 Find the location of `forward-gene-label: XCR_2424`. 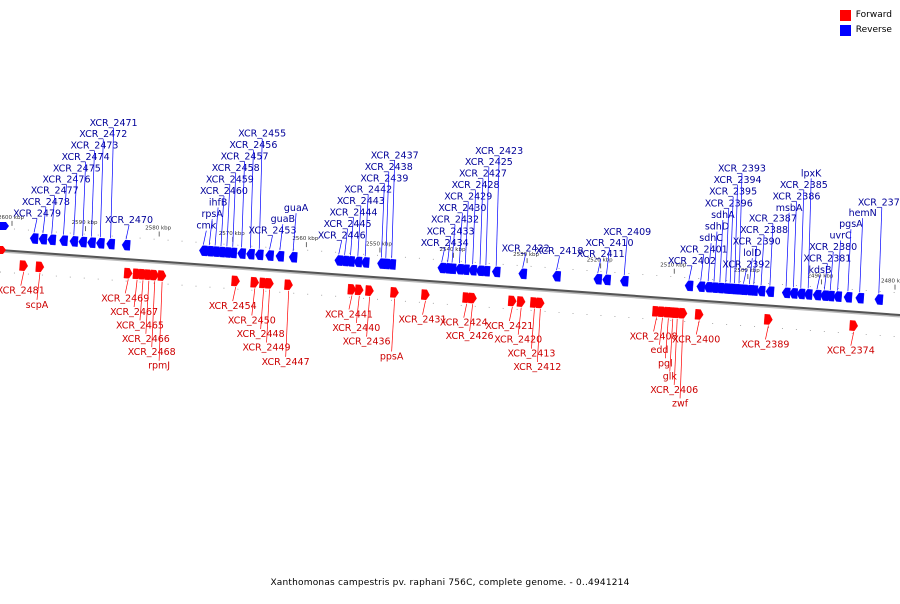

forward-gene-label: XCR_2424 is located at coordinates (464, 323).